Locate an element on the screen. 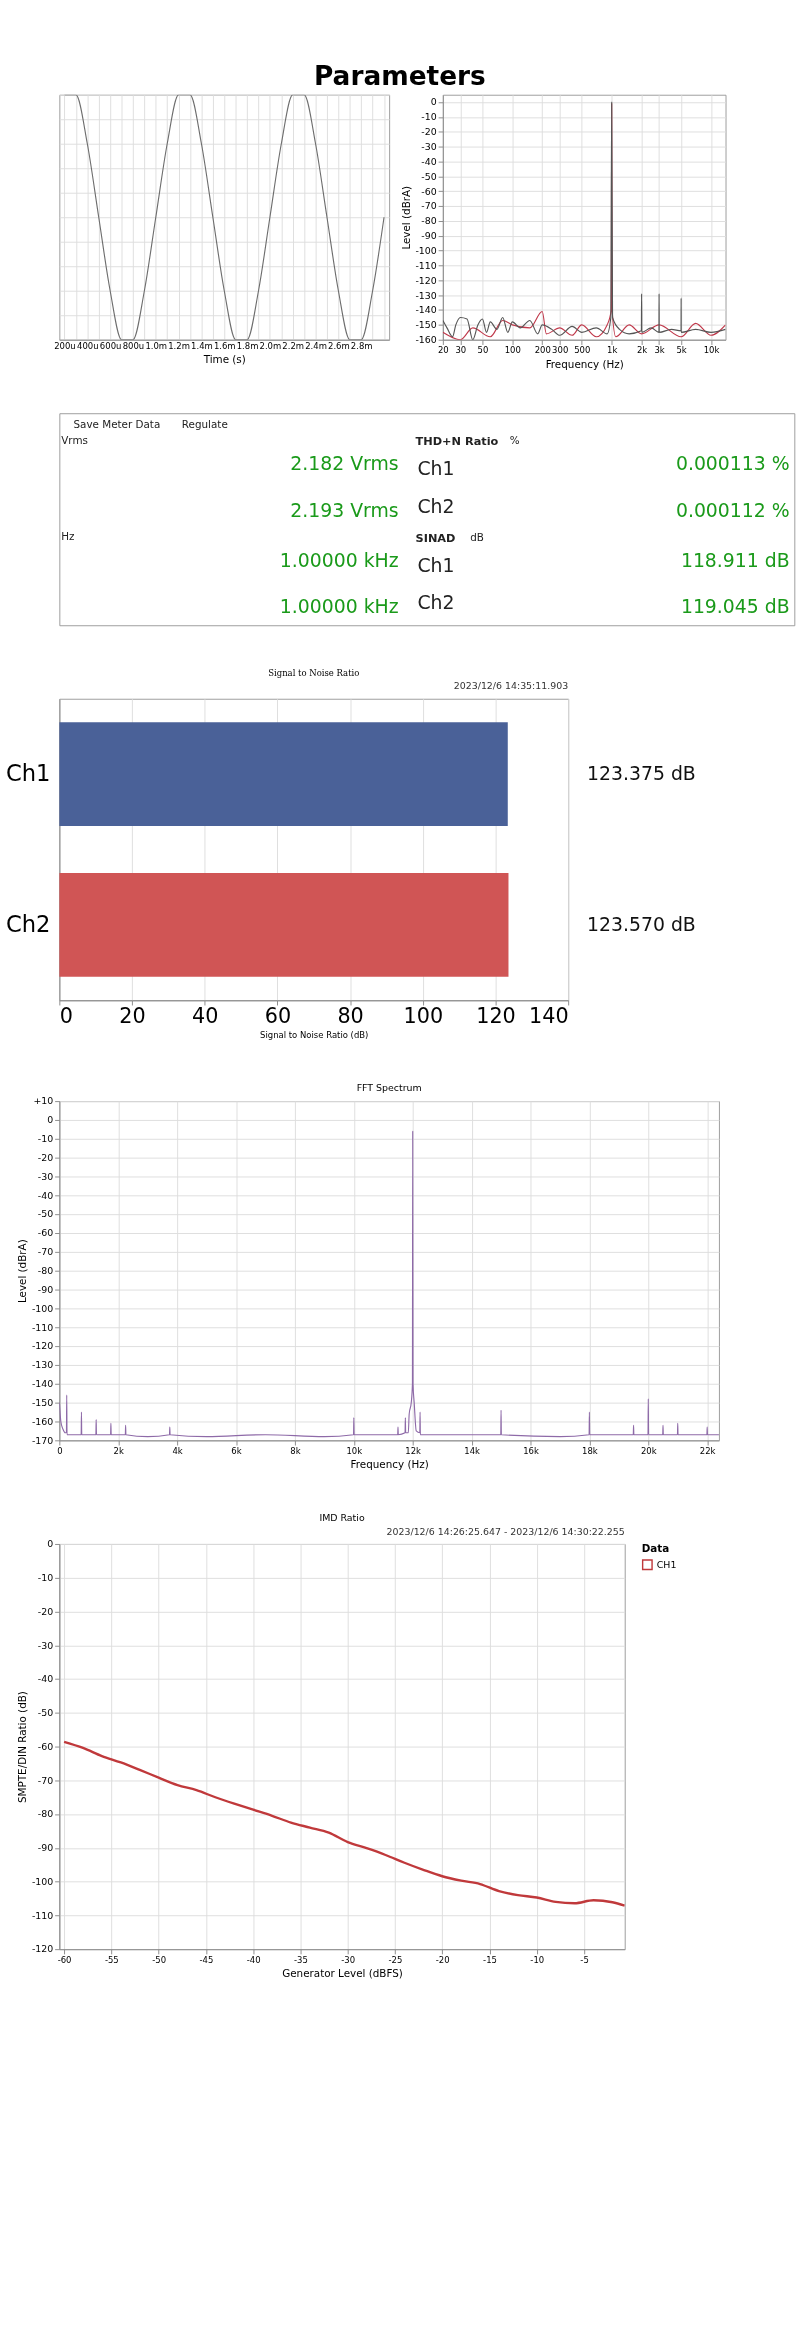  x-tick-label: 200u is located at coordinates (65, 345).